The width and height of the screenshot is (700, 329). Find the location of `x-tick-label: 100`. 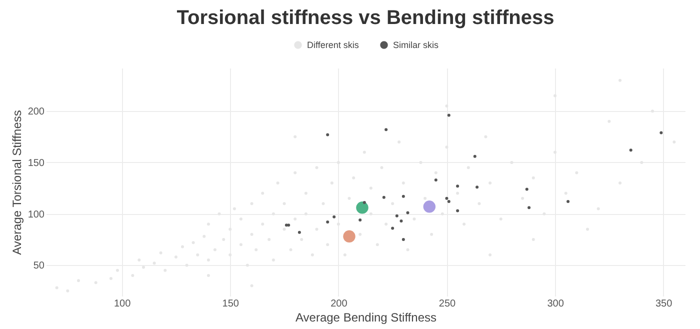

x-tick-label: 100 is located at coordinates (123, 304).